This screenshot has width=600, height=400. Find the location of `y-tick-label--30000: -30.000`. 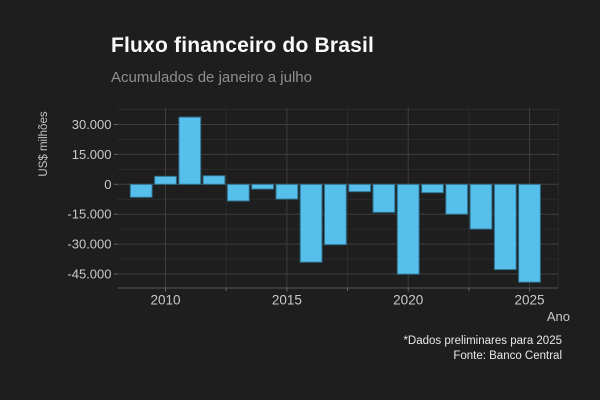

y-tick-label--30000: -30.000 is located at coordinates (89, 244).